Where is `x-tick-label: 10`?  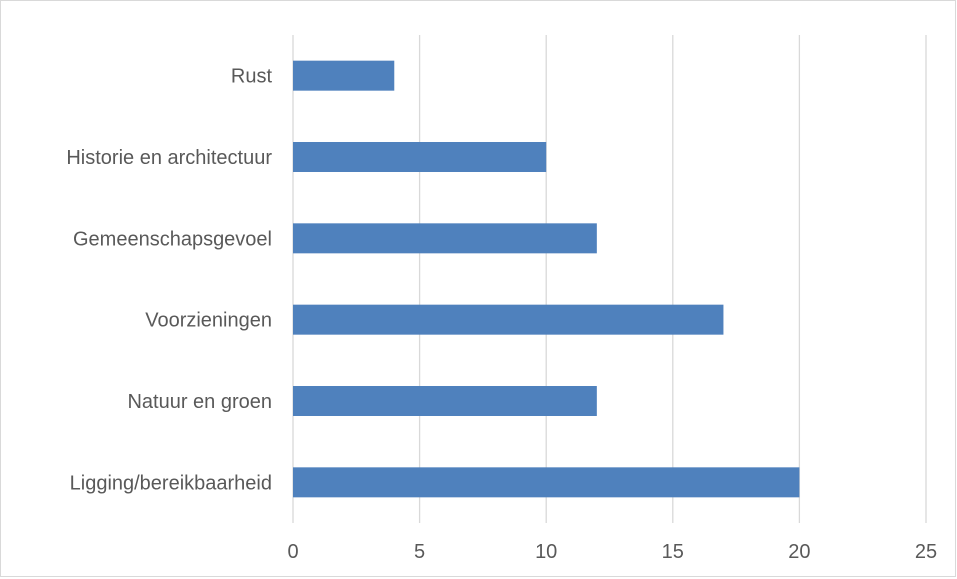
x-tick-label: 10 is located at coordinates (546, 552).